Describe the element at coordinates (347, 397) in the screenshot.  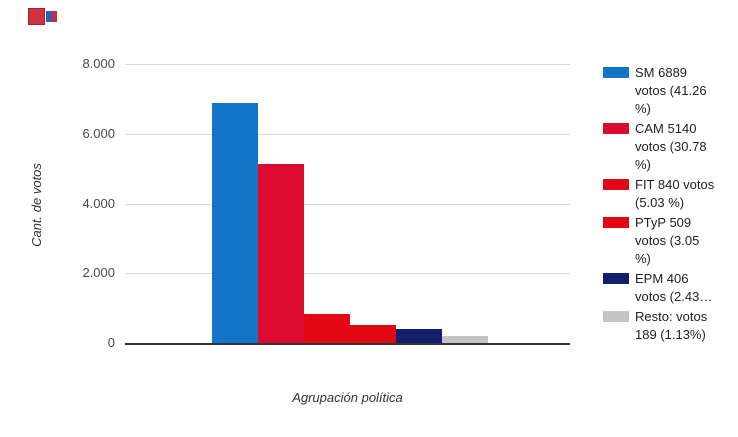
I see `x-axis-title: Agrupación política` at that location.